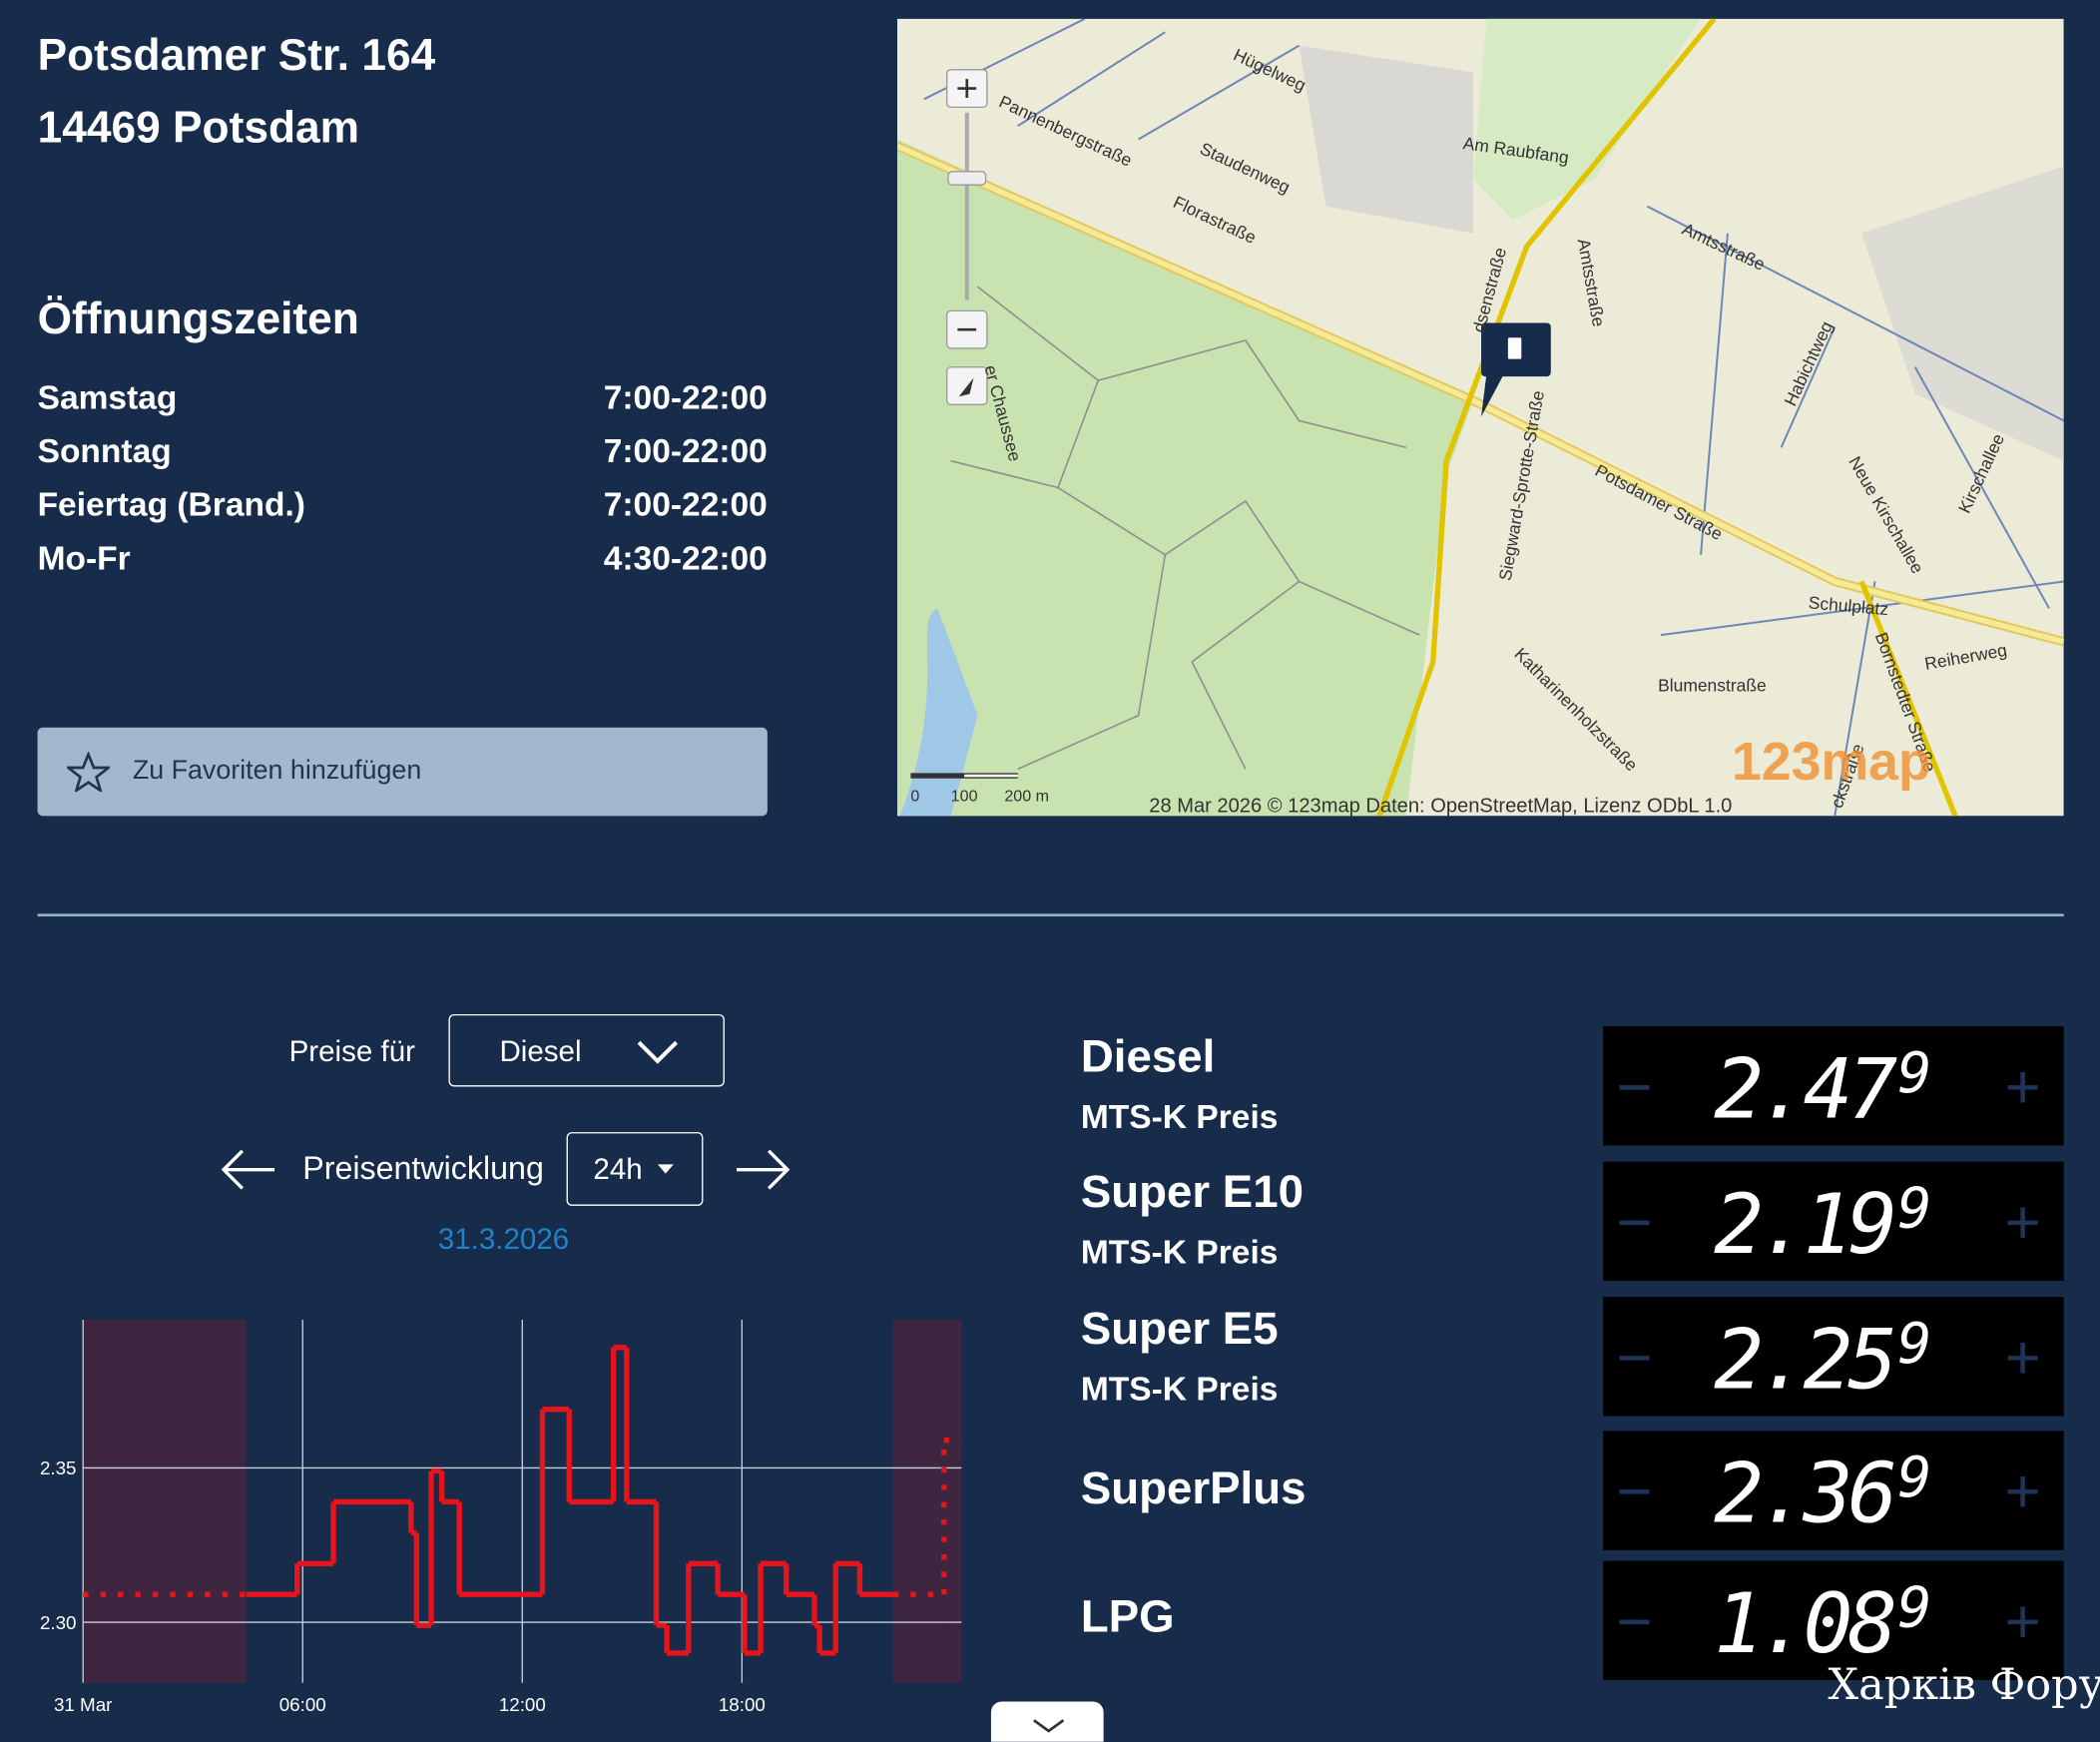 Image resolution: width=2100 pixels, height=1742 pixels. What do you see at coordinates (277, 770) in the screenshot?
I see `favorite-text: Zu Favoriten hinzufügen` at bounding box center [277, 770].